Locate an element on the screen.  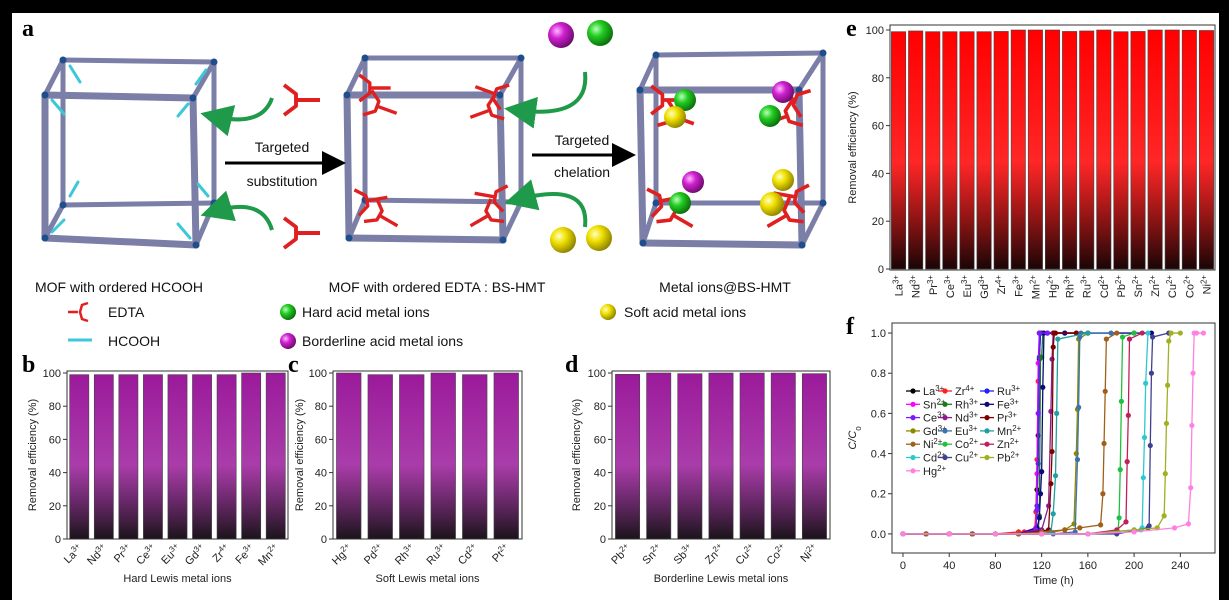
ion-symbol: Pr is located at coordinates (934, 289).